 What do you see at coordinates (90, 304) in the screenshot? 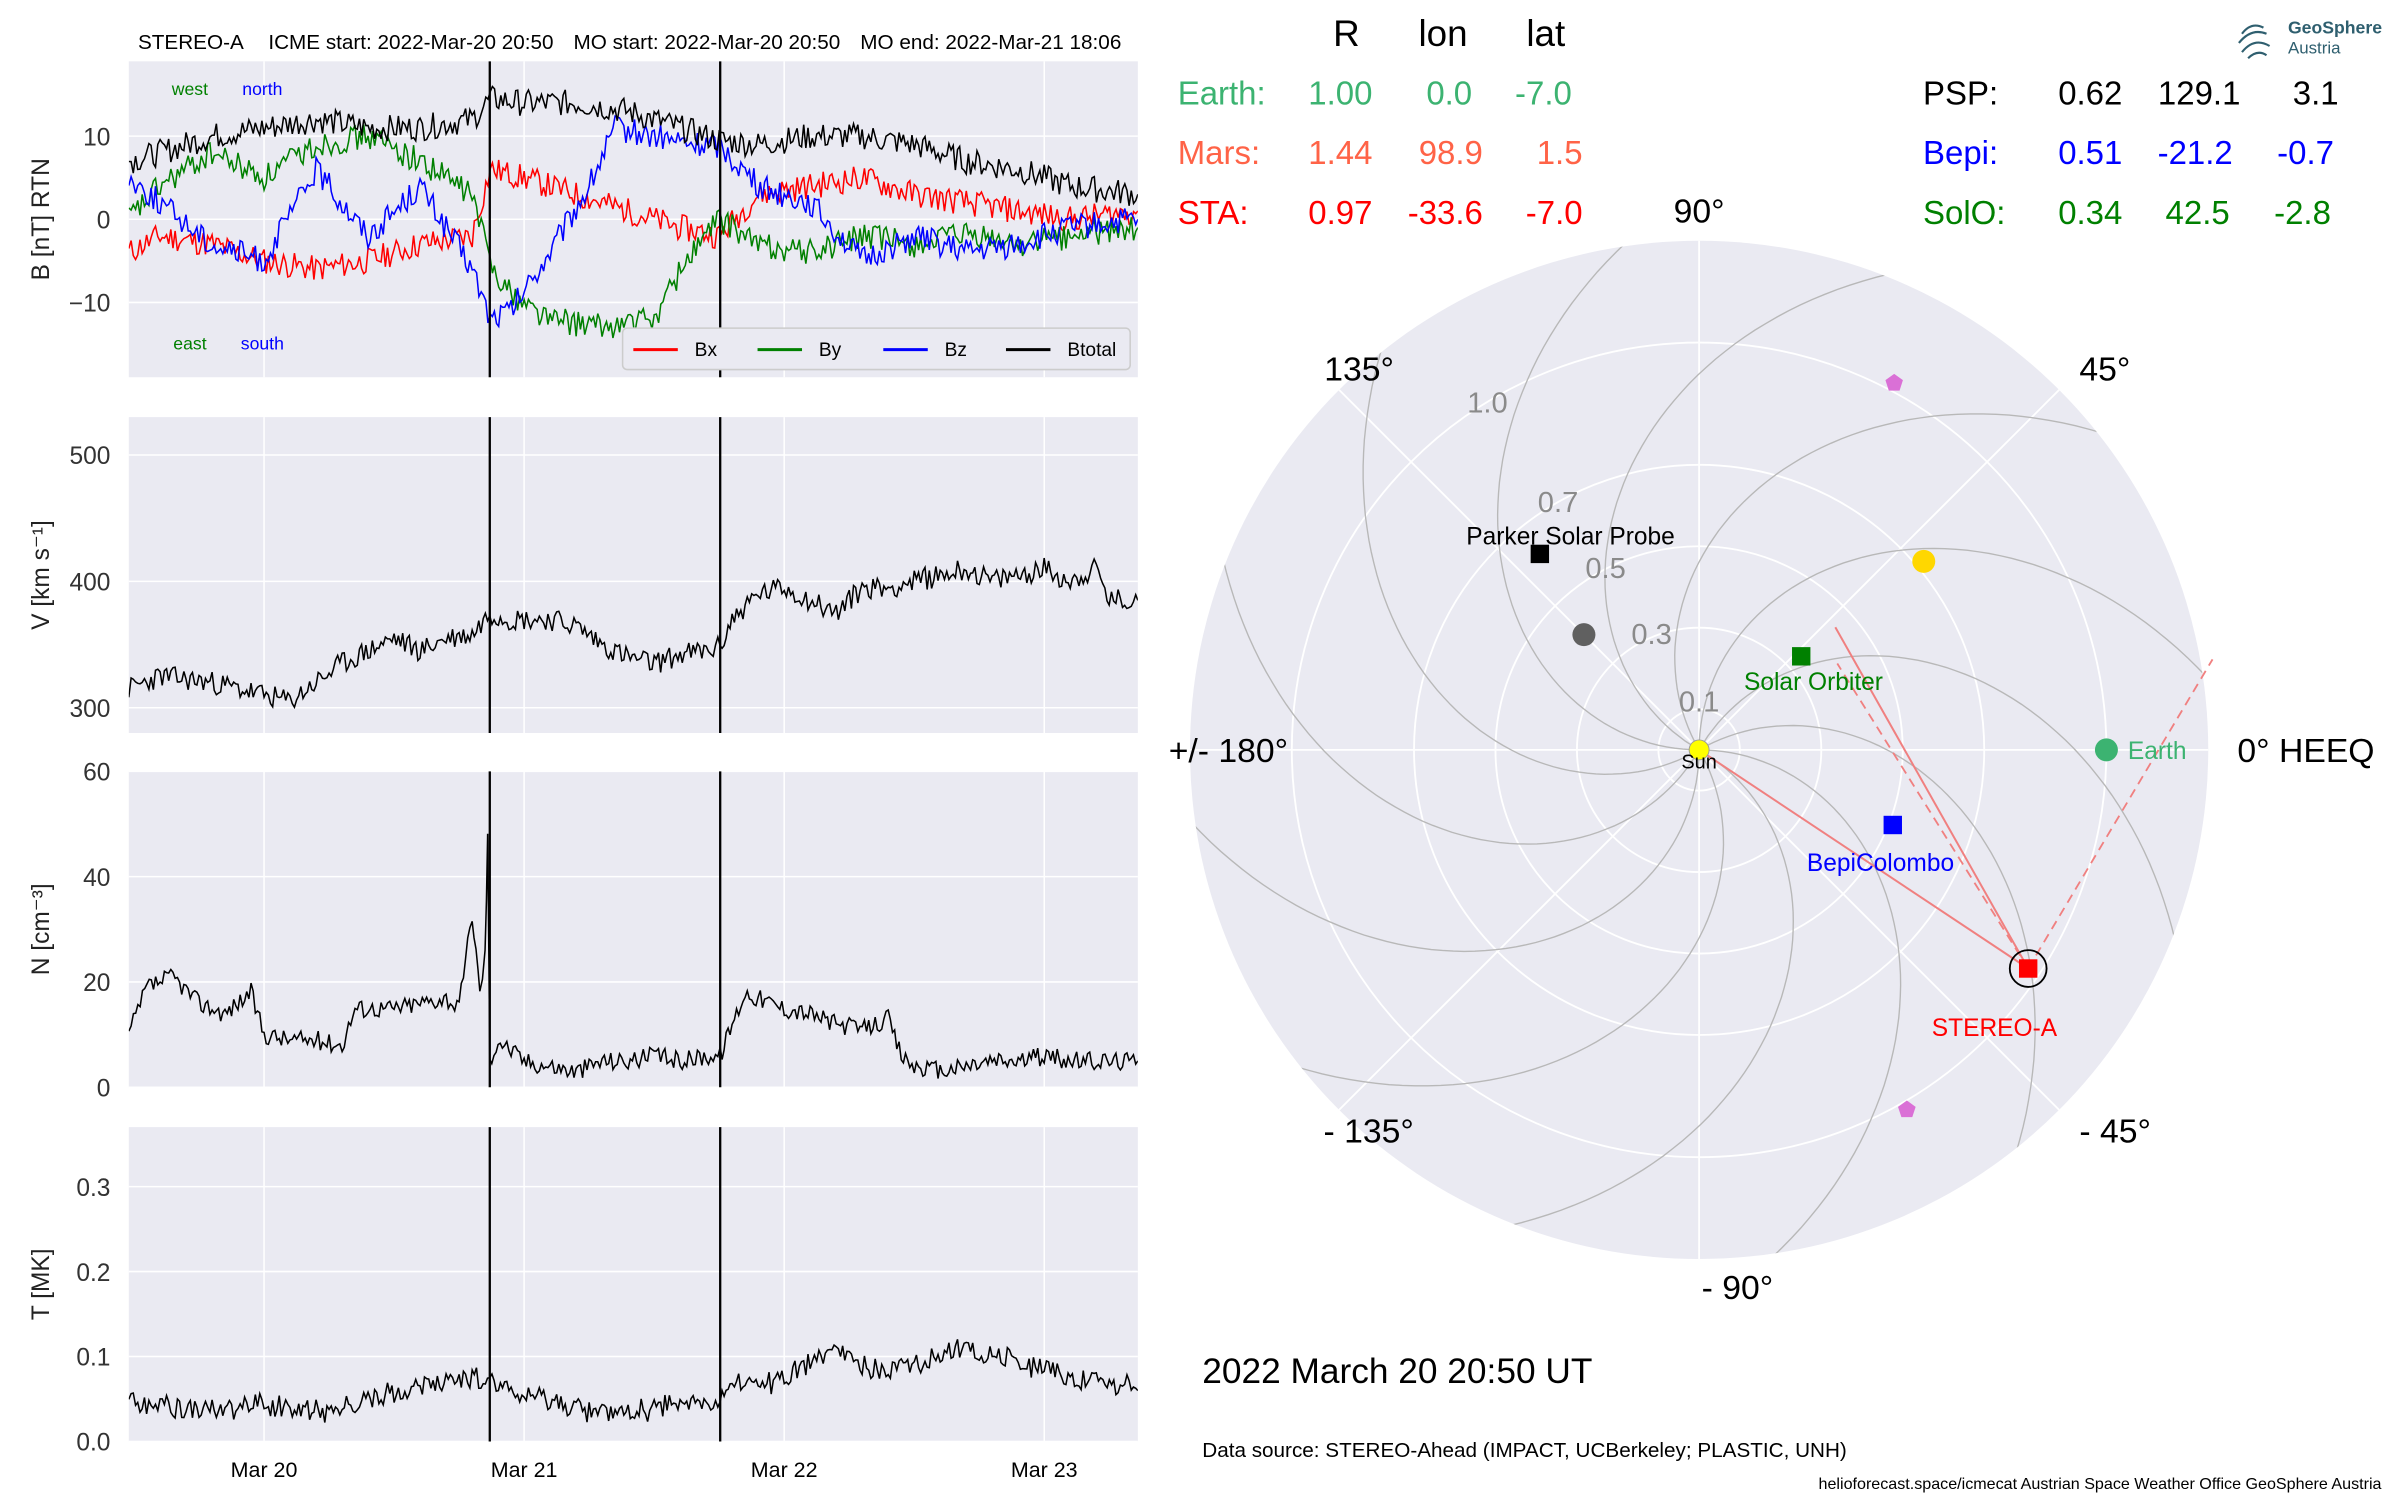
I see `y-tick-label: −10` at bounding box center [90, 304].